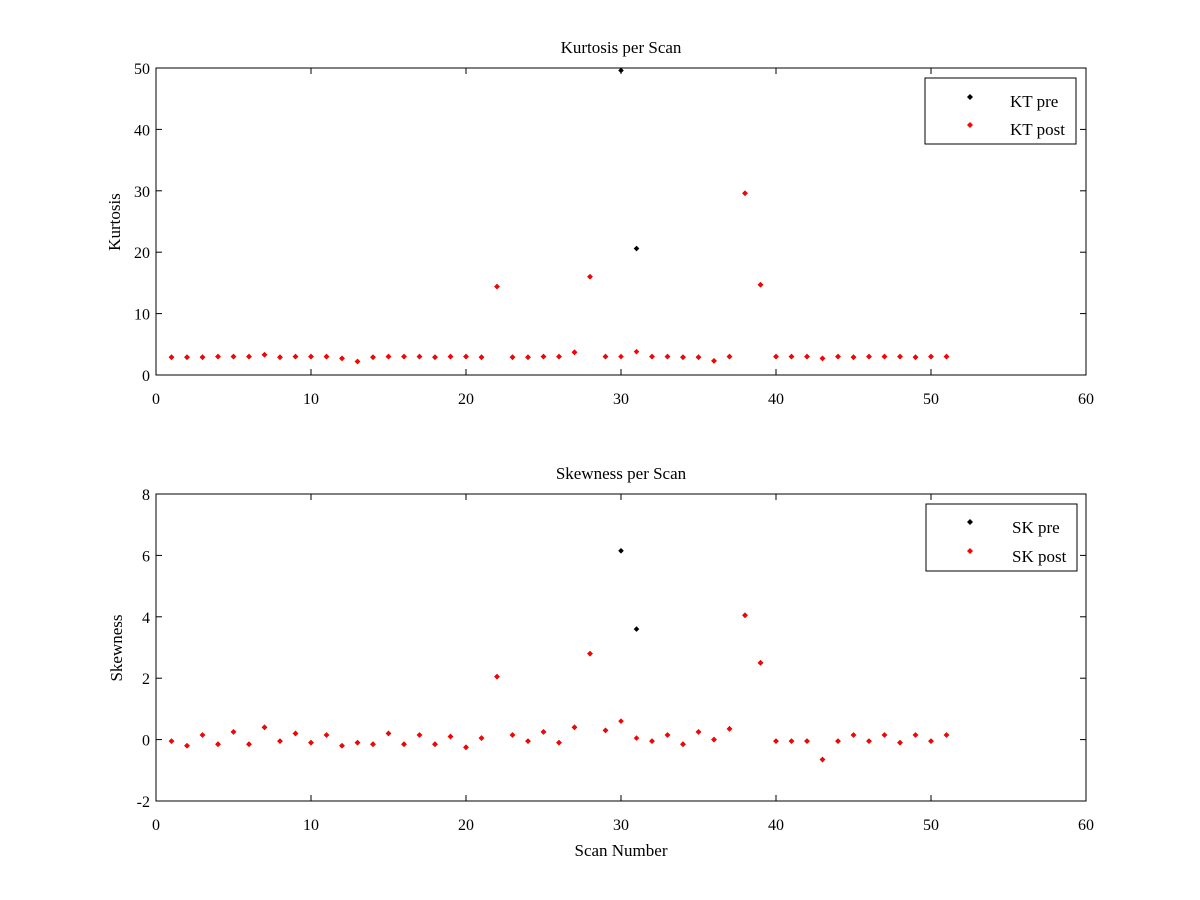 This screenshot has width=1200, height=900. What do you see at coordinates (559, 687) in the screenshot?
I see `skewness-series-post` at bounding box center [559, 687].